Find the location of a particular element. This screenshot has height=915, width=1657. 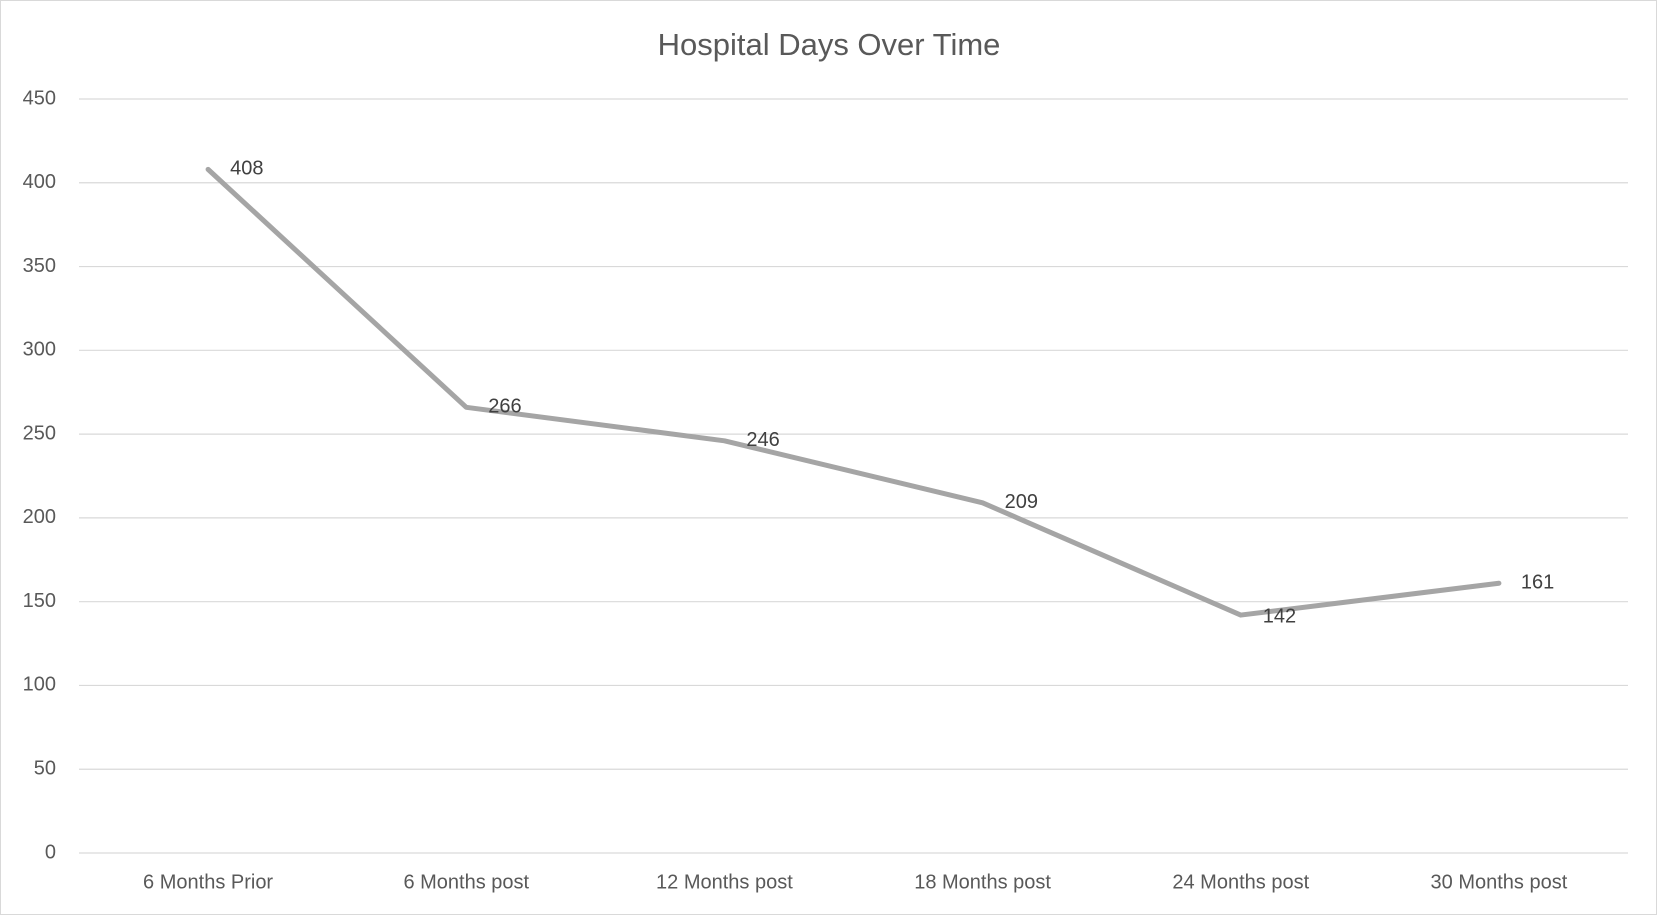

data-label: 408 is located at coordinates (246, 169).